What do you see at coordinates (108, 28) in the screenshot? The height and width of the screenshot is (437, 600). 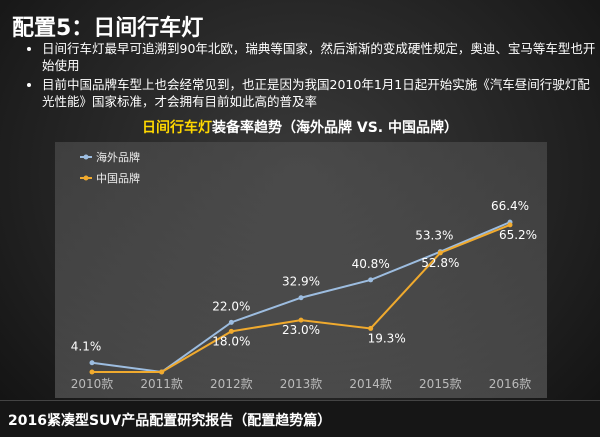 I see `slide-title: 配置5：日间行车灯` at bounding box center [108, 28].